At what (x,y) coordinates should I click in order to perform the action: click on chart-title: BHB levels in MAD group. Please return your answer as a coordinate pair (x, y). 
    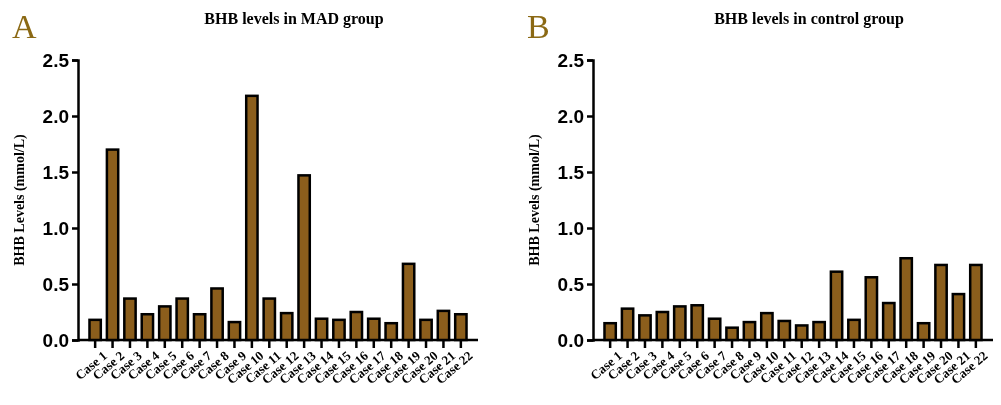
    Looking at the image, I should click on (294, 19).